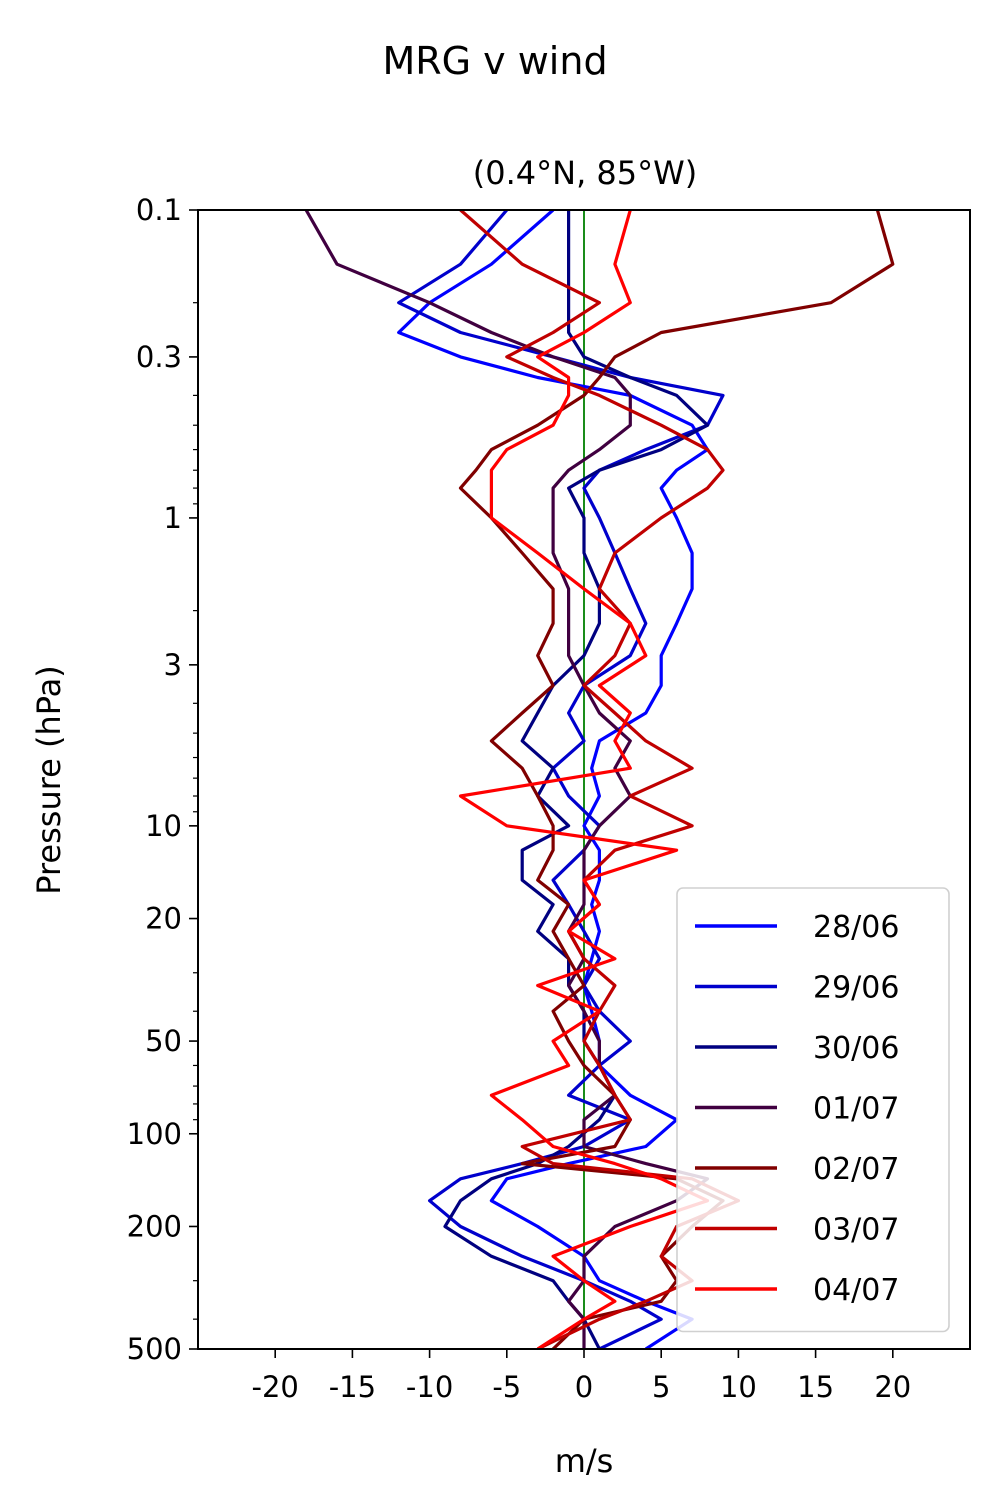 The width and height of the screenshot is (990, 1500). What do you see at coordinates (856, 1109) in the screenshot?
I see `legend-label: 01/07` at bounding box center [856, 1109].